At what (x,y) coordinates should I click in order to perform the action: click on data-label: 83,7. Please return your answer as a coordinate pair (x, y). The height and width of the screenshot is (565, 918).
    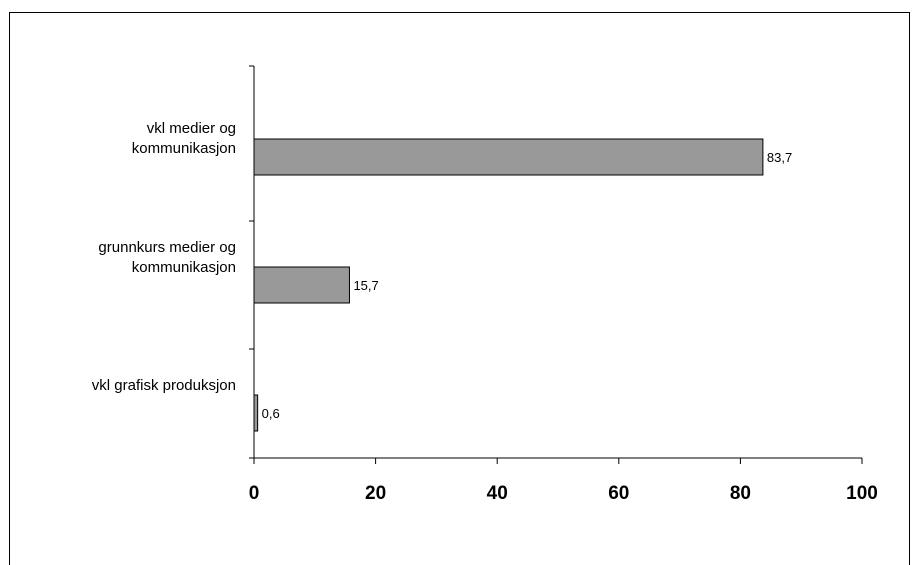
    Looking at the image, I should click on (779, 157).